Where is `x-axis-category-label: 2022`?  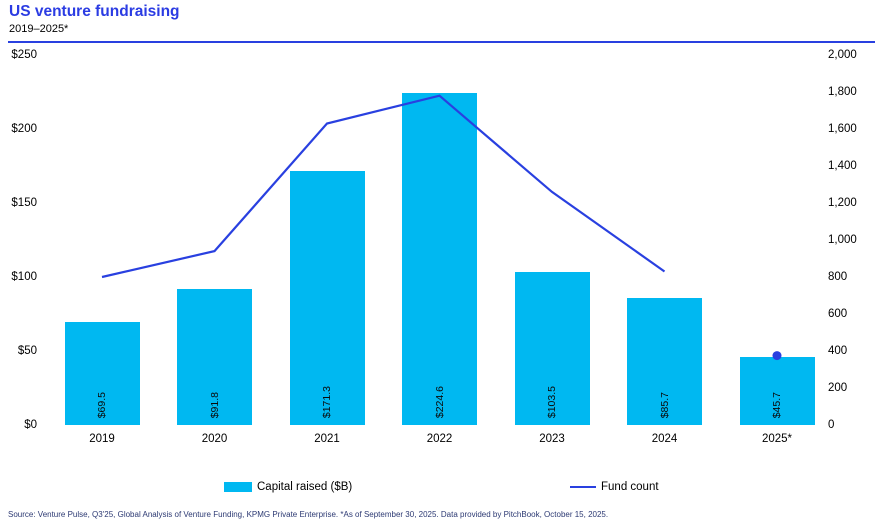 x-axis-category-label: 2022 is located at coordinates (439, 439).